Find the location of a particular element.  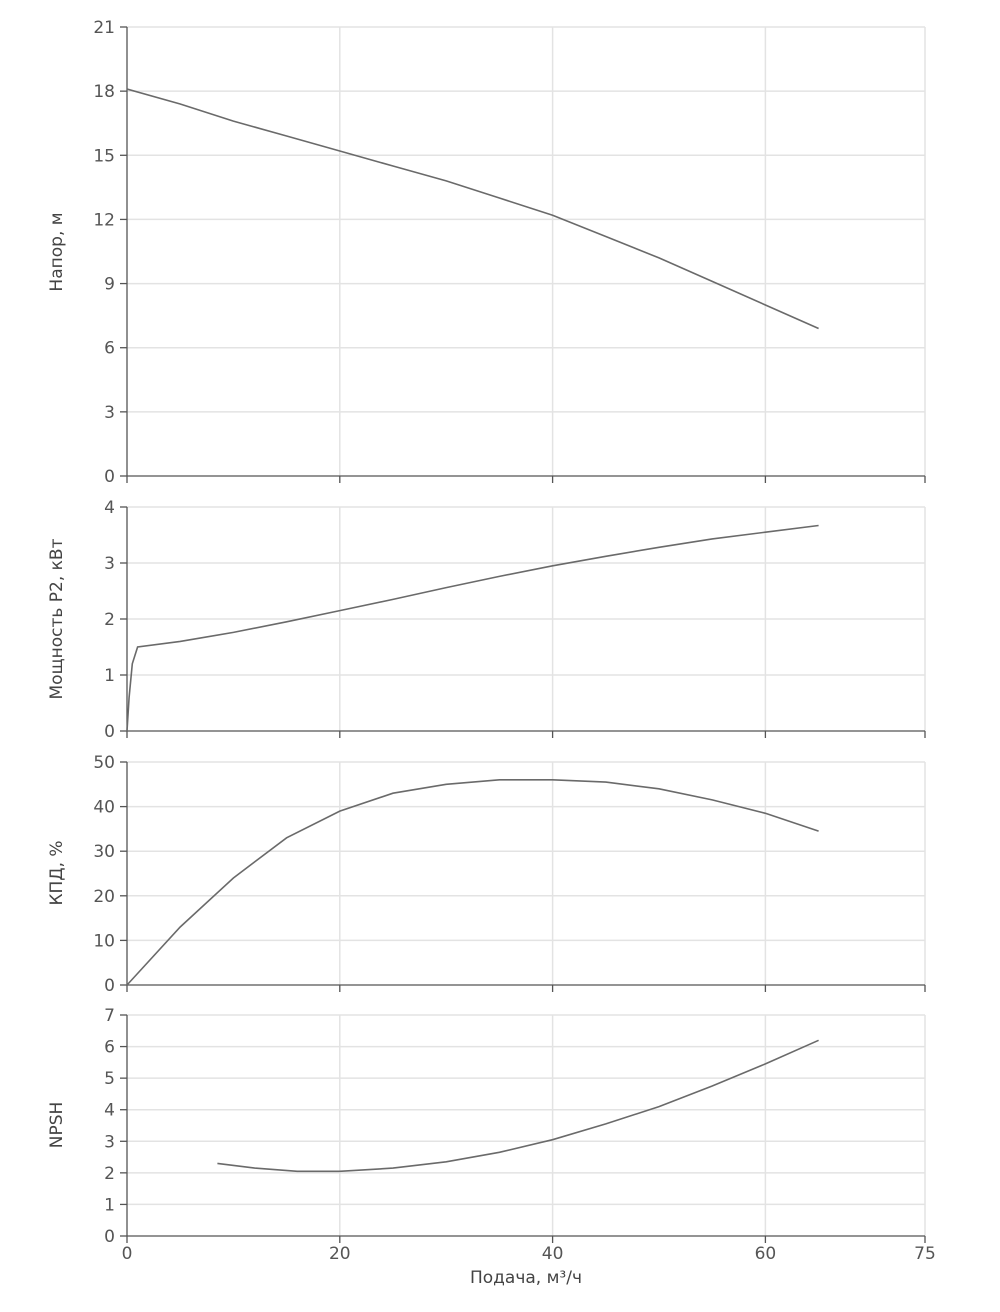

y-tick-label: 18 is located at coordinates (104, 92).